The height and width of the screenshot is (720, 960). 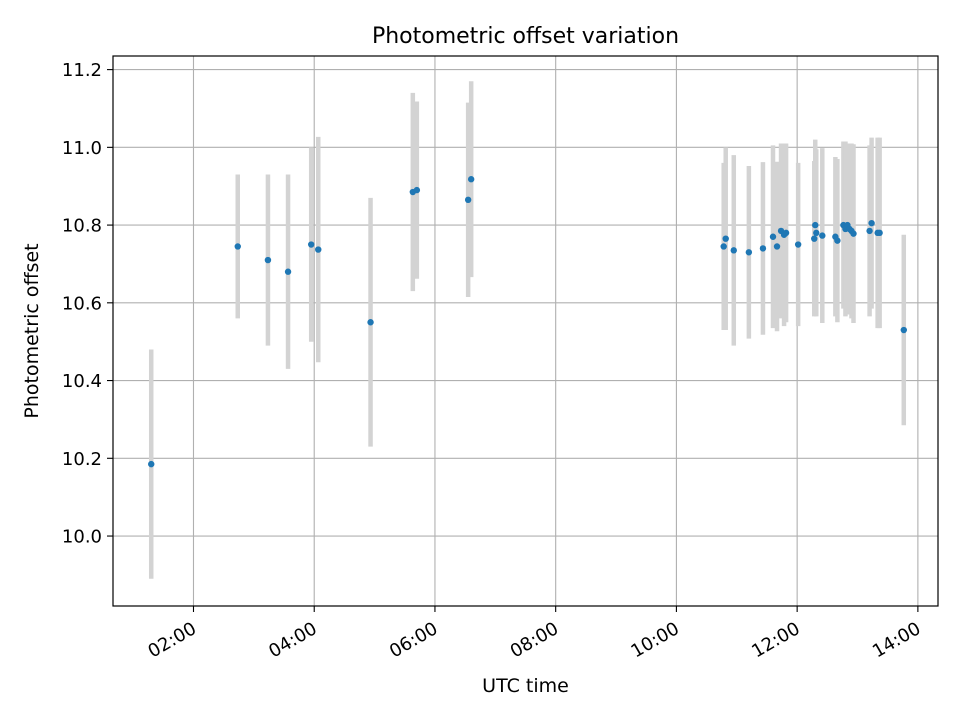 What do you see at coordinates (82, 459) in the screenshot?
I see `y-tick-label: 10.2` at bounding box center [82, 459].